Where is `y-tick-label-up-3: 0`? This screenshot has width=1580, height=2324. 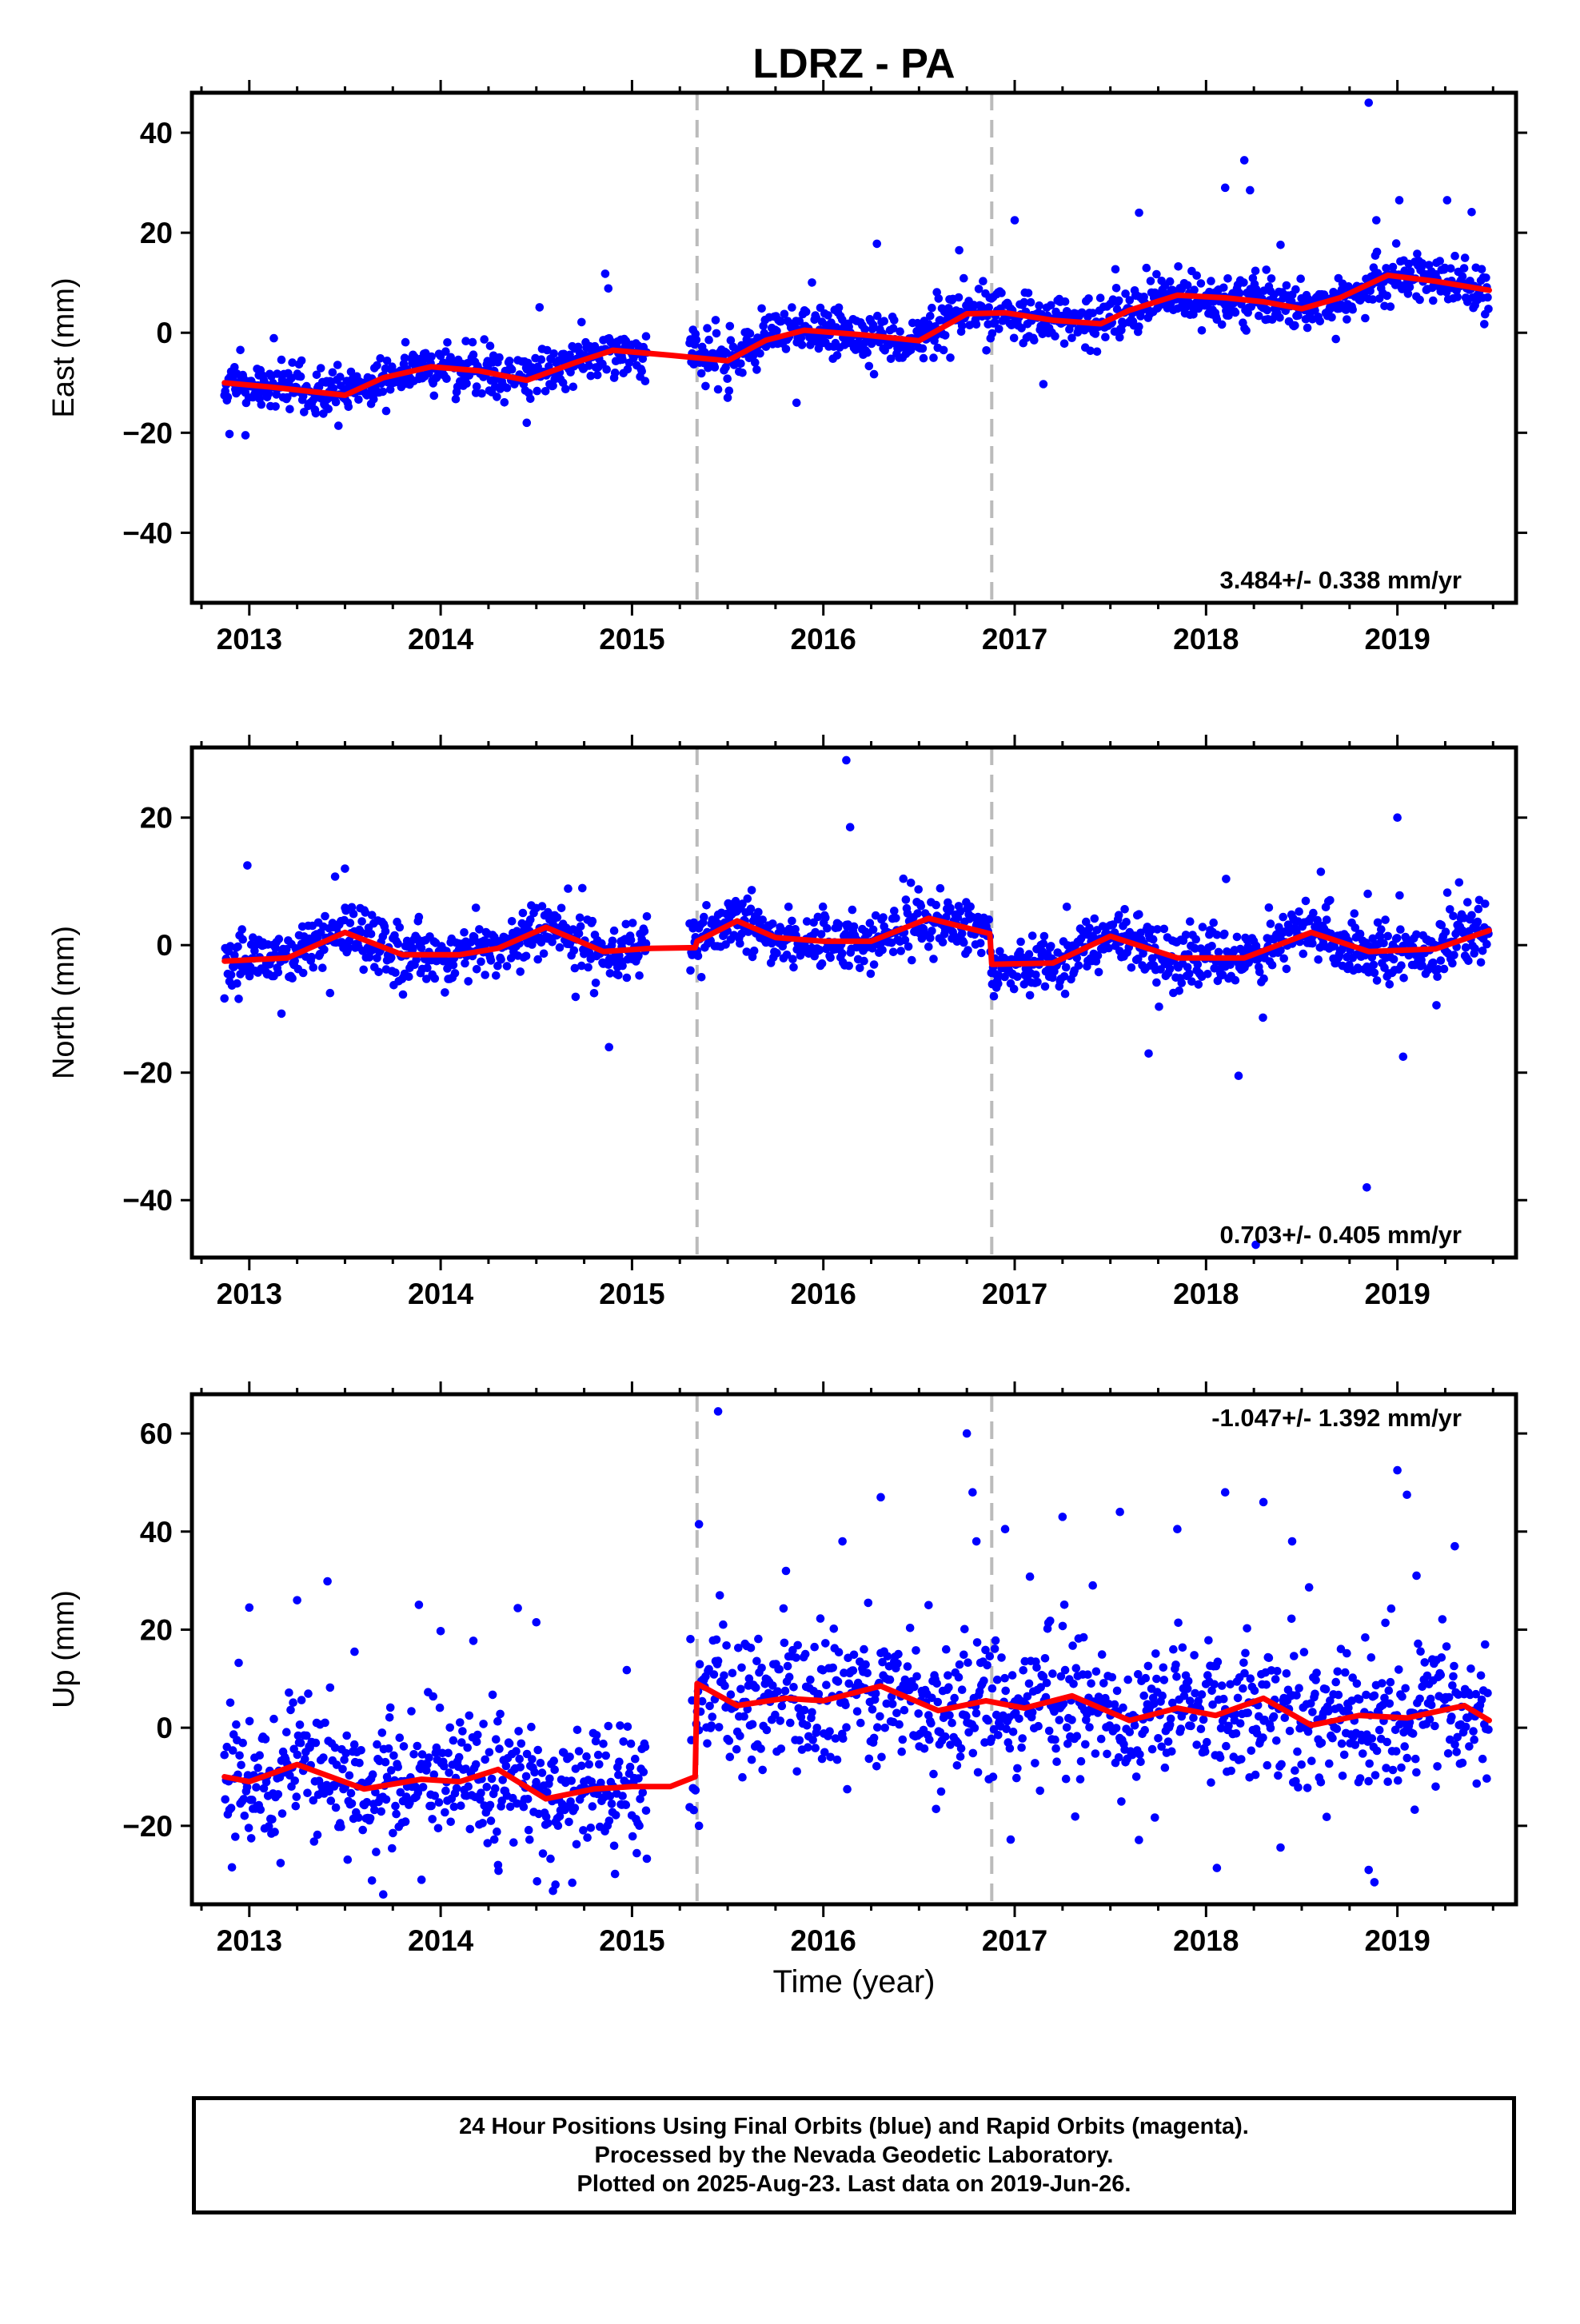 y-tick-label-up-3: 0 is located at coordinates (164, 1728).